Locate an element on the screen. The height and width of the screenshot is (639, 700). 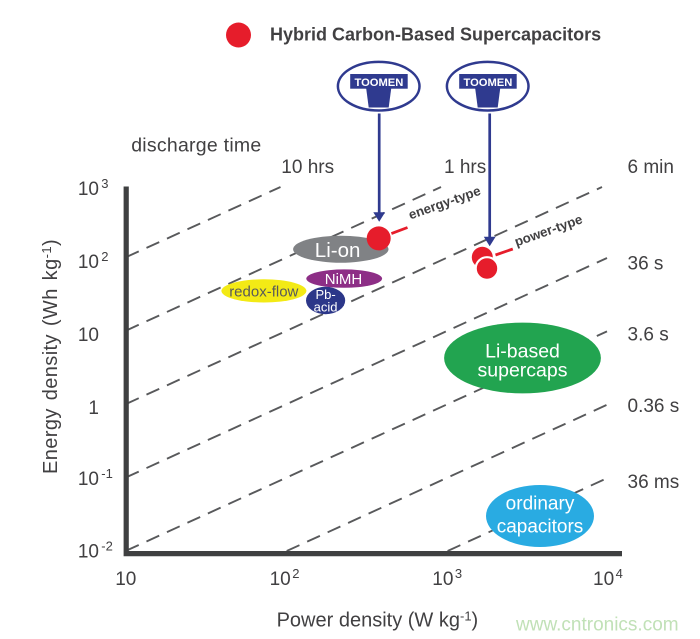
svg-text: 1 hrs is located at coordinates (465, 167).